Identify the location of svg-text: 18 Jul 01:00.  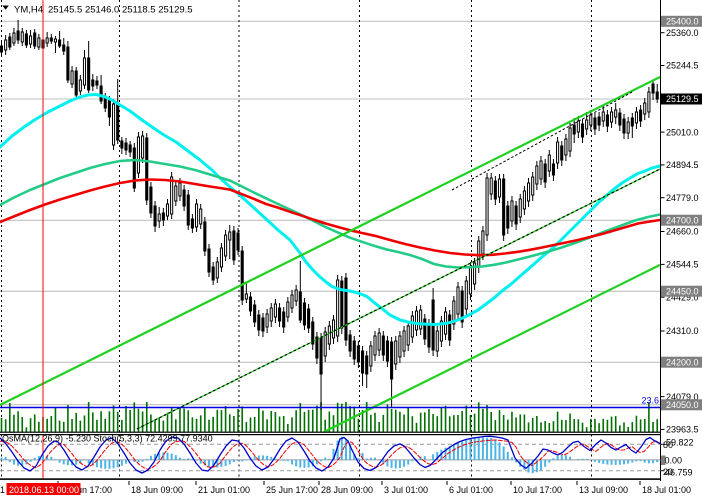
(666, 490).